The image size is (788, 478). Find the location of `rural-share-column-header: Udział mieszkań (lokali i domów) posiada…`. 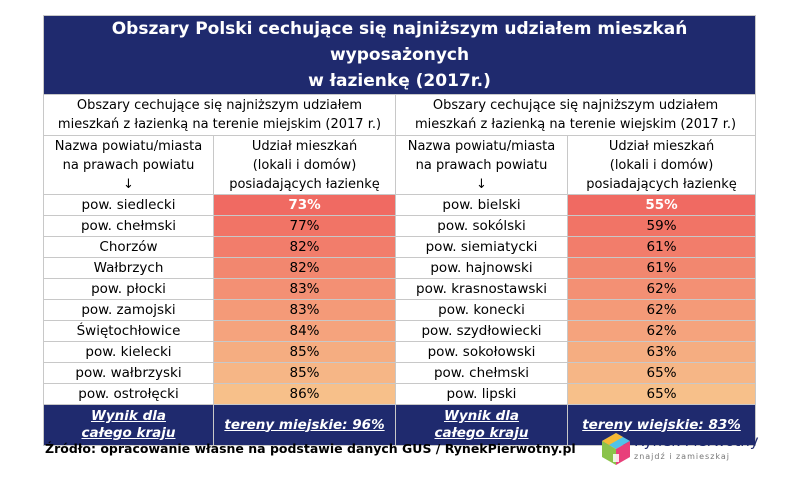

rural-share-column-header: Udział mieszkań (lokali i domów) posiada… is located at coordinates (661, 165).